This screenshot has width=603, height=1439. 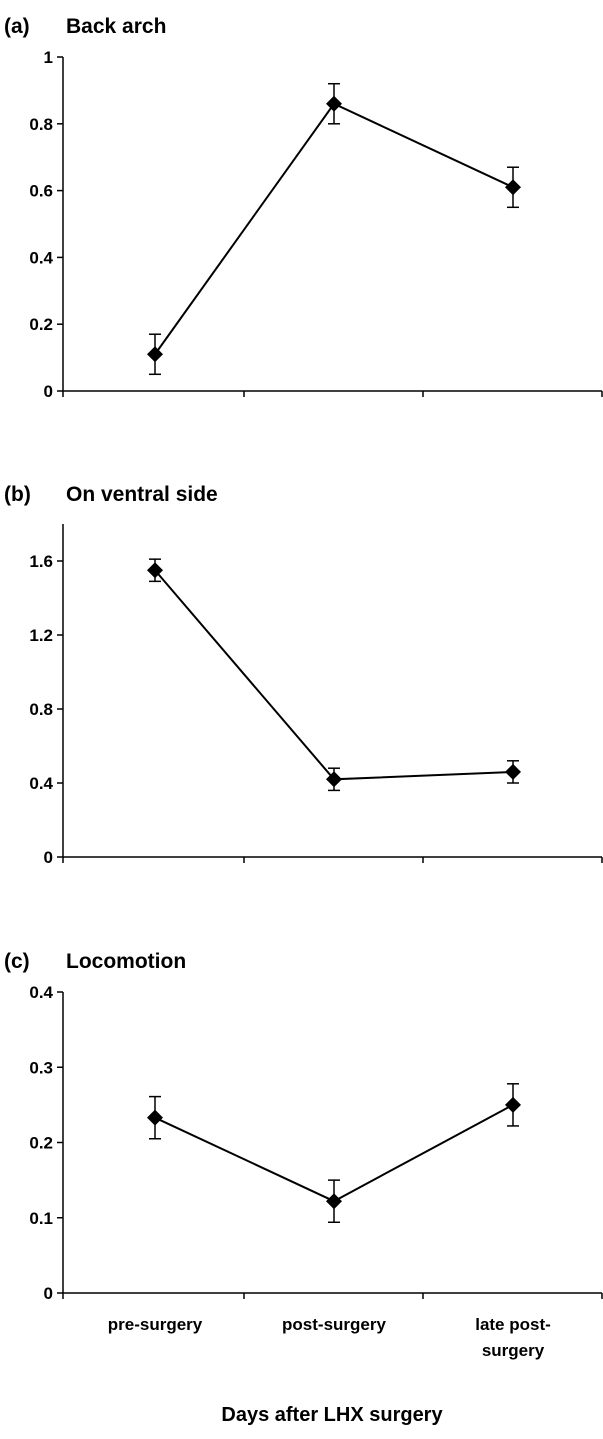 What do you see at coordinates (155, 1324) in the screenshot?
I see `x-category-label-0: pre-surgery` at bounding box center [155, 1324].